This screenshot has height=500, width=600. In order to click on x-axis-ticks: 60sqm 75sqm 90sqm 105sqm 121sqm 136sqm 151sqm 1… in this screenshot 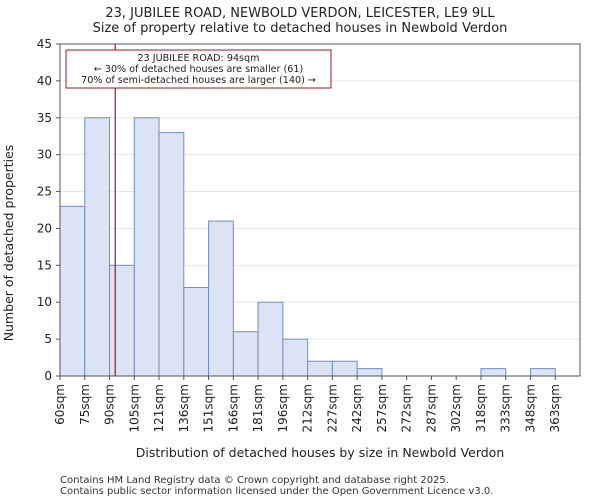, I will do `click(307, 404)`.